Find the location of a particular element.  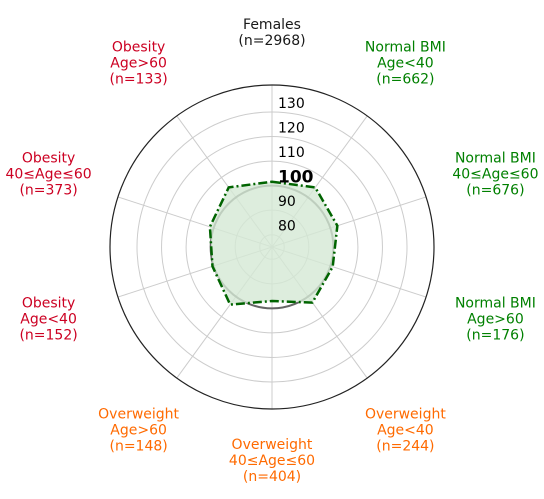

category-label: (n=676) is located at coordinates (495, 190).